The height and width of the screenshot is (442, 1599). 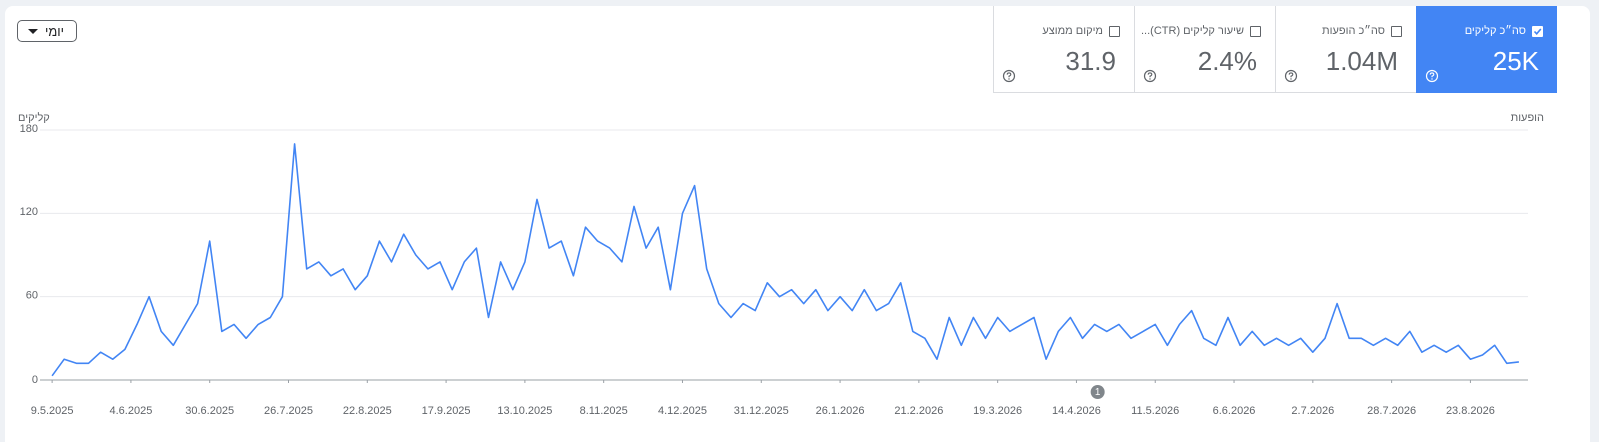 What do you see at coordinates (840, 411) in the screenshot?
I see `x-tick-label: 26.1.2026` at bounding box center [840, 411].